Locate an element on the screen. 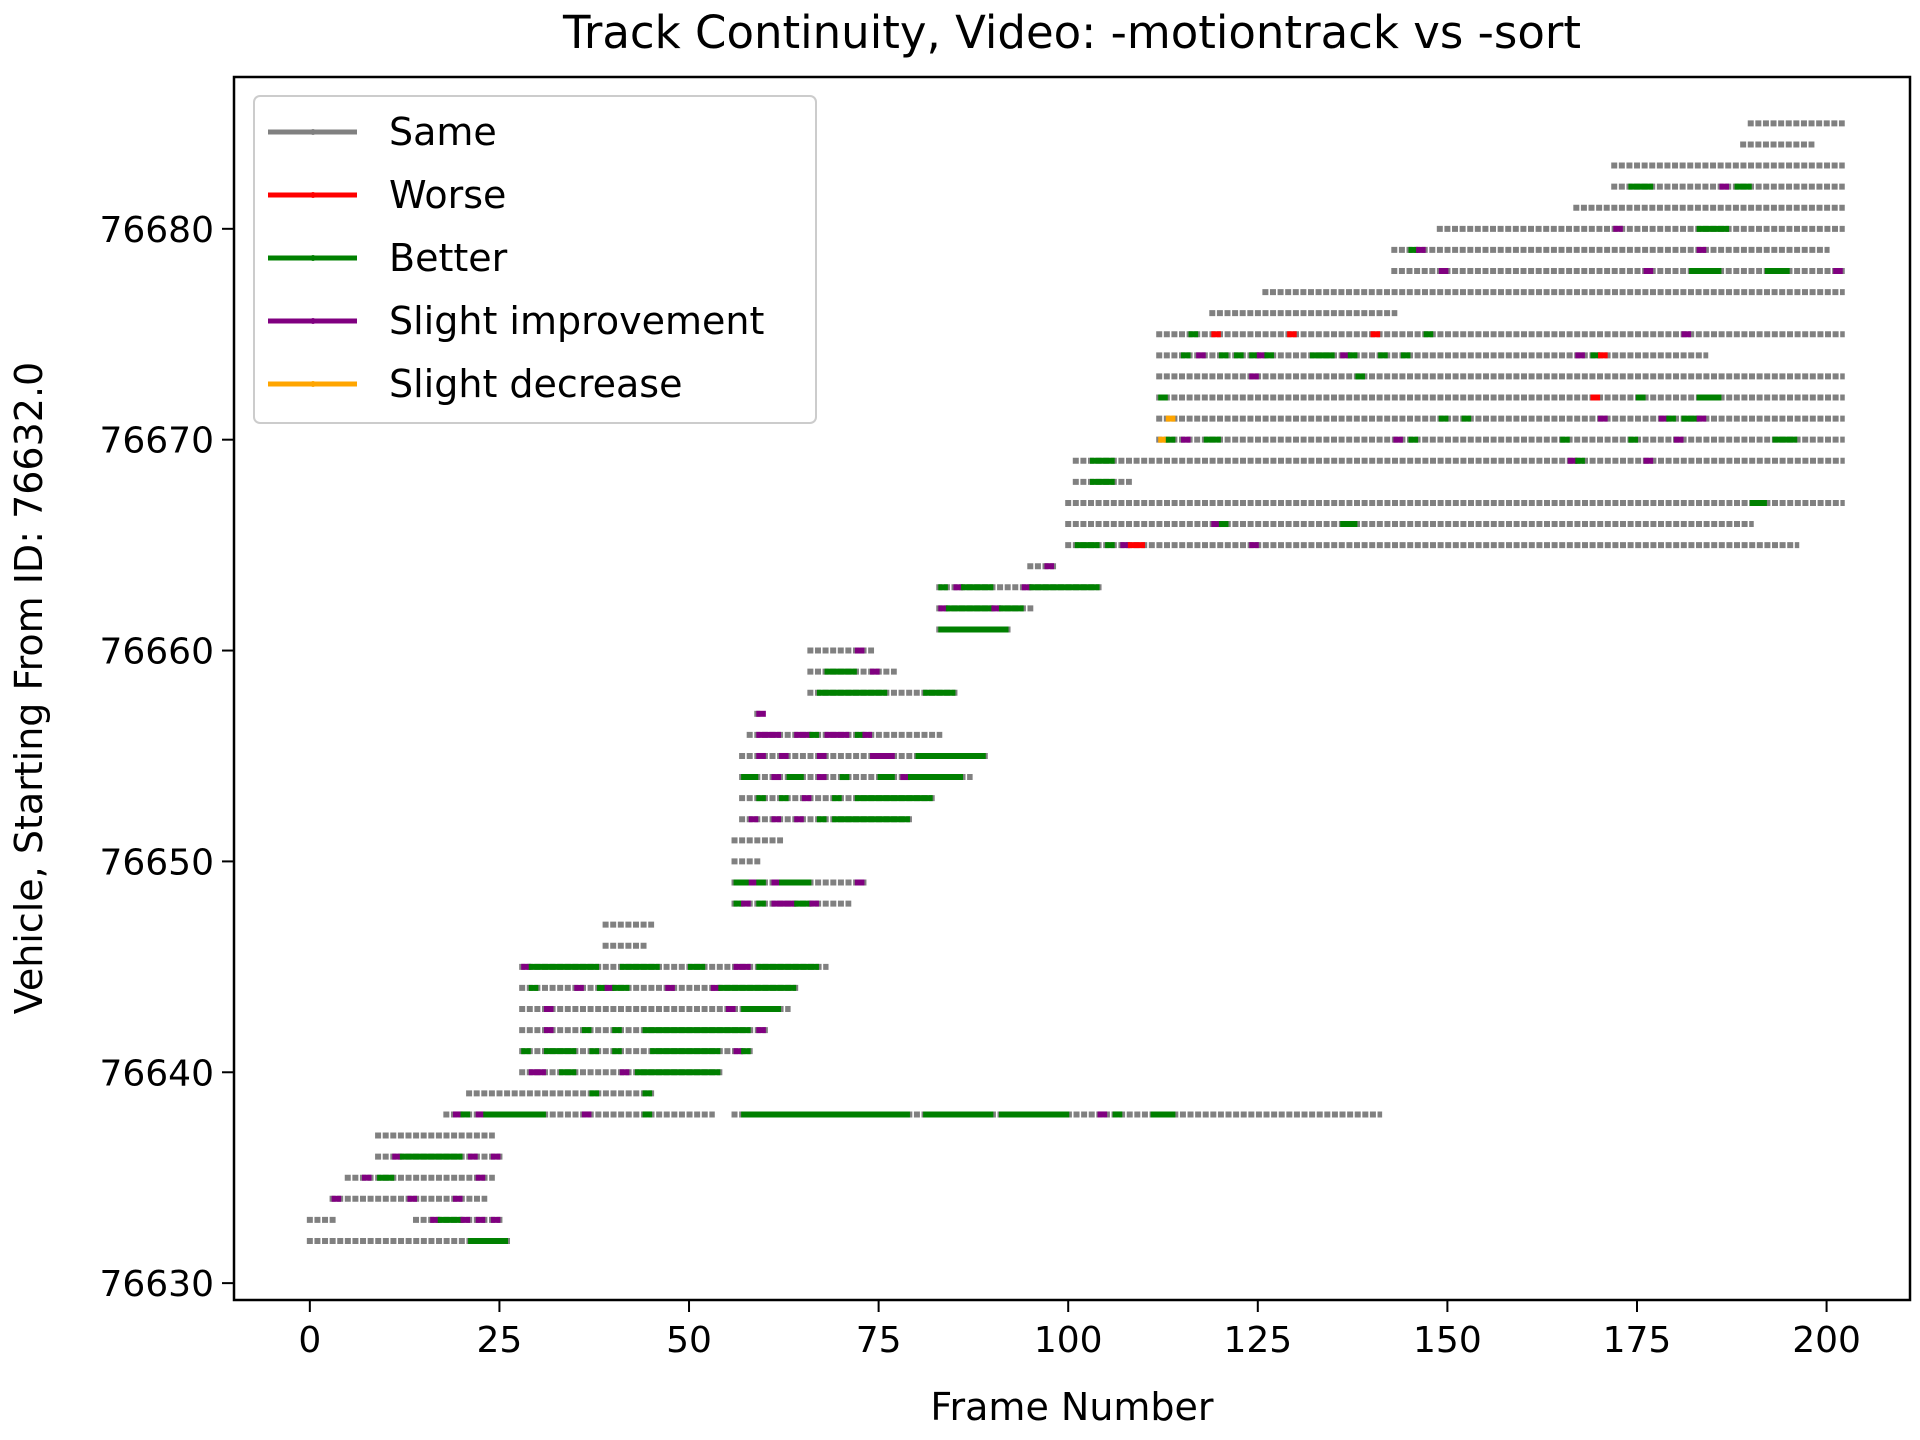 The image size is (1920, 1440). y-tick-label: 76630 is located at coordinates (156, 1284).